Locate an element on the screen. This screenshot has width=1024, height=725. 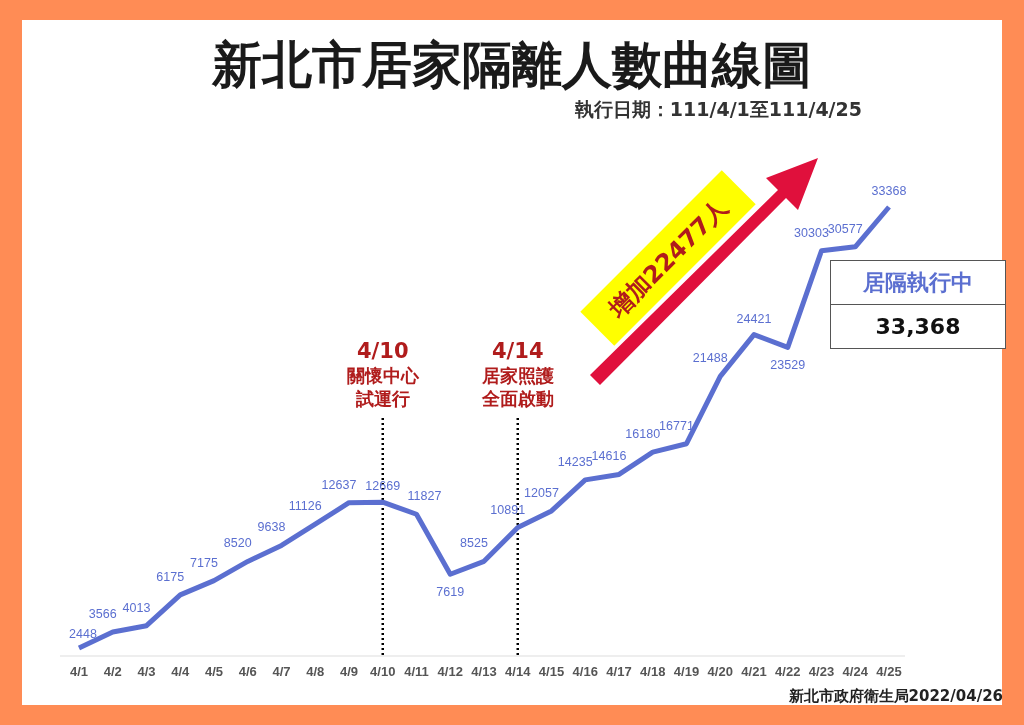
data-label: 30303 is located at coordinates (811, 232).